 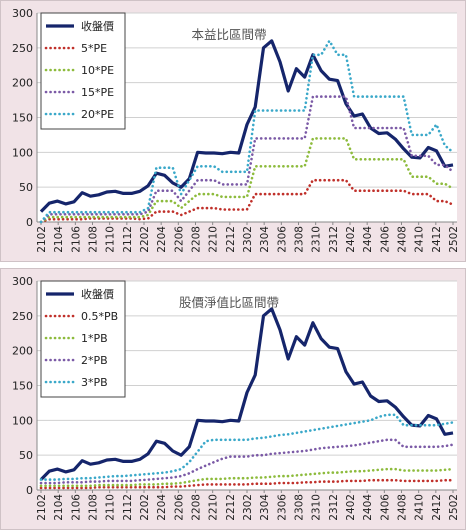 I want to click on legend: 收盤價 0.5*PB 1*PB 2*PB 3*PB, so click(x=83, y=339).